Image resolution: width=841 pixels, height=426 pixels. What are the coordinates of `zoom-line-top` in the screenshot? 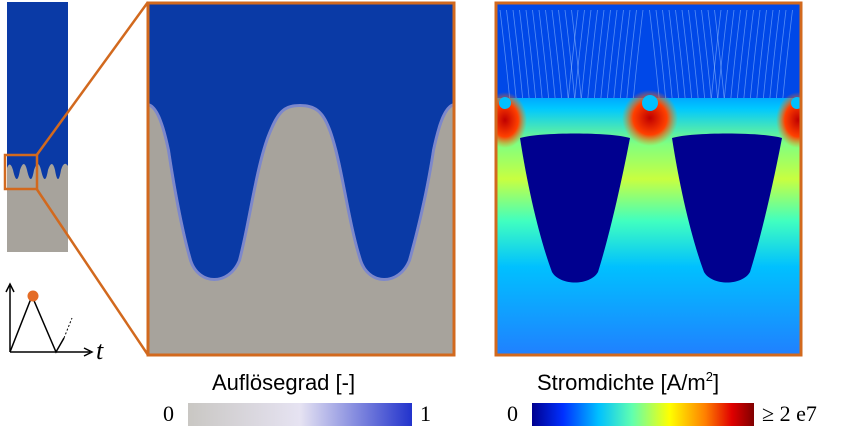 It's located at (92, 79).